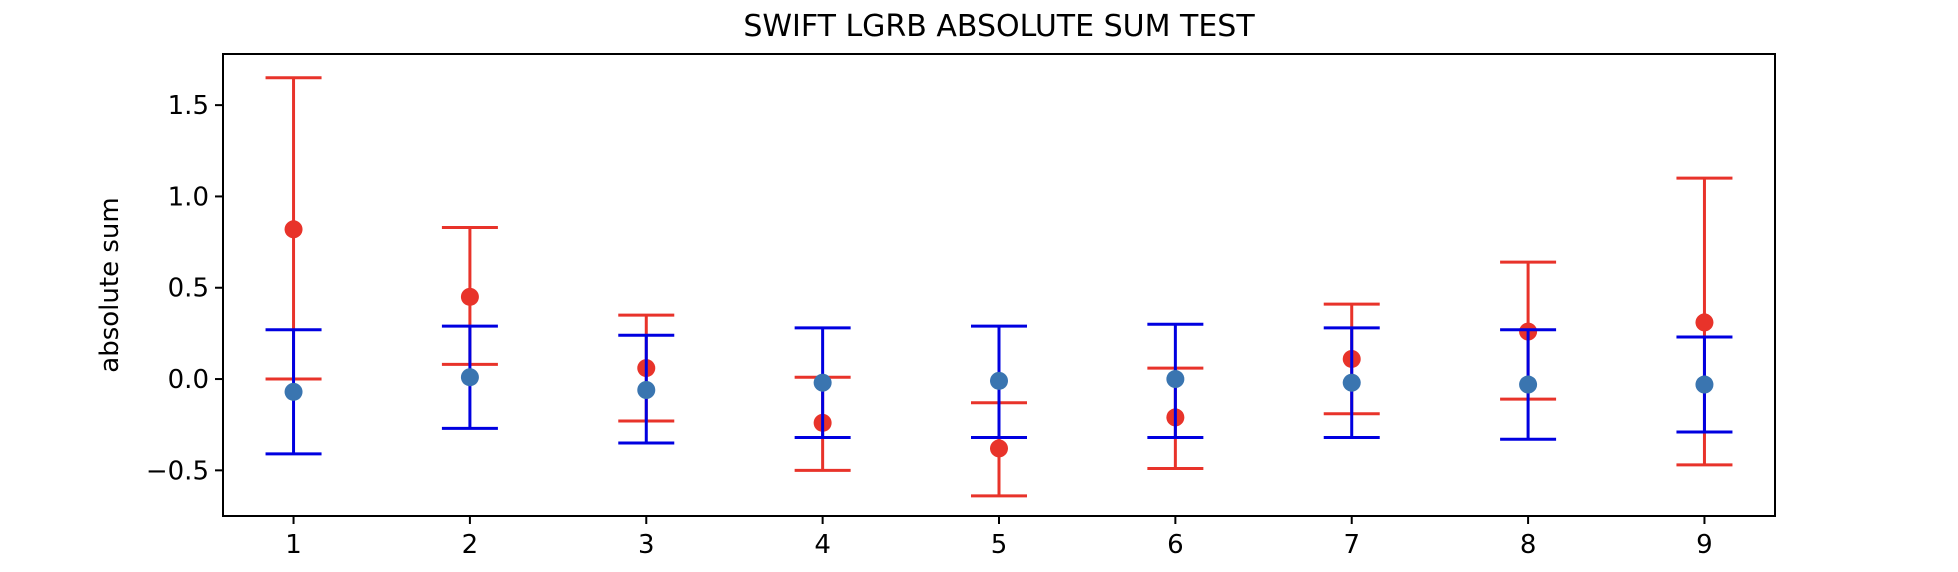 The width and height of the screenshot is (1958, 572). Describe the element at coordinates (822, 545) in the screenshot. I see `x-tick-label: 4` at that location.